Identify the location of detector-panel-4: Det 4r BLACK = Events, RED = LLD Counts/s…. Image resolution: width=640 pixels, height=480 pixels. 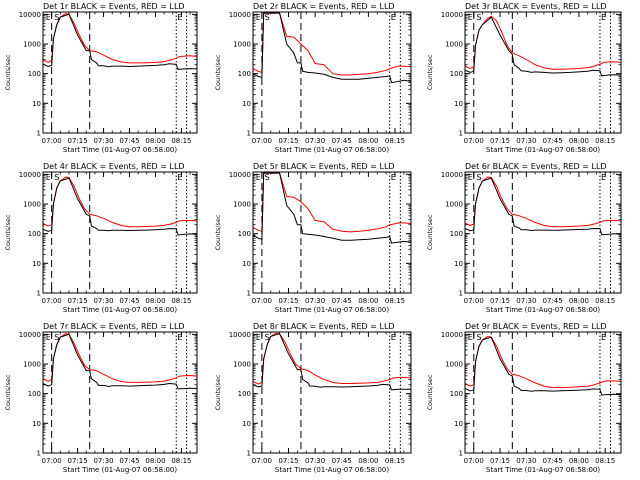
(101, 238).